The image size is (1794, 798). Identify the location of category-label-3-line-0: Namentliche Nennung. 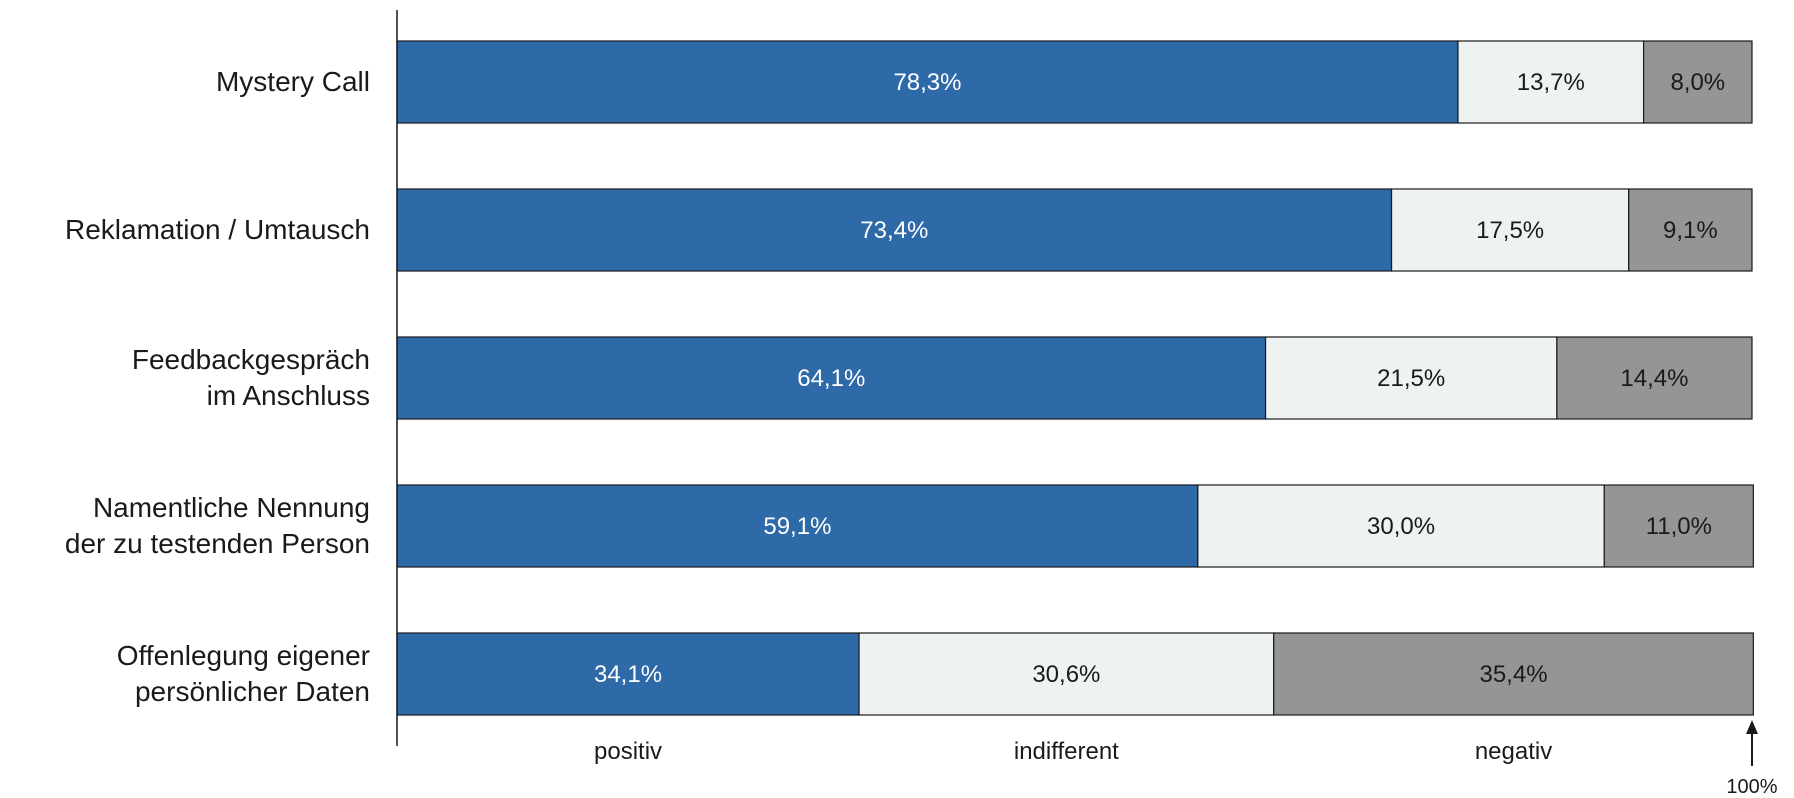
(231, 507).